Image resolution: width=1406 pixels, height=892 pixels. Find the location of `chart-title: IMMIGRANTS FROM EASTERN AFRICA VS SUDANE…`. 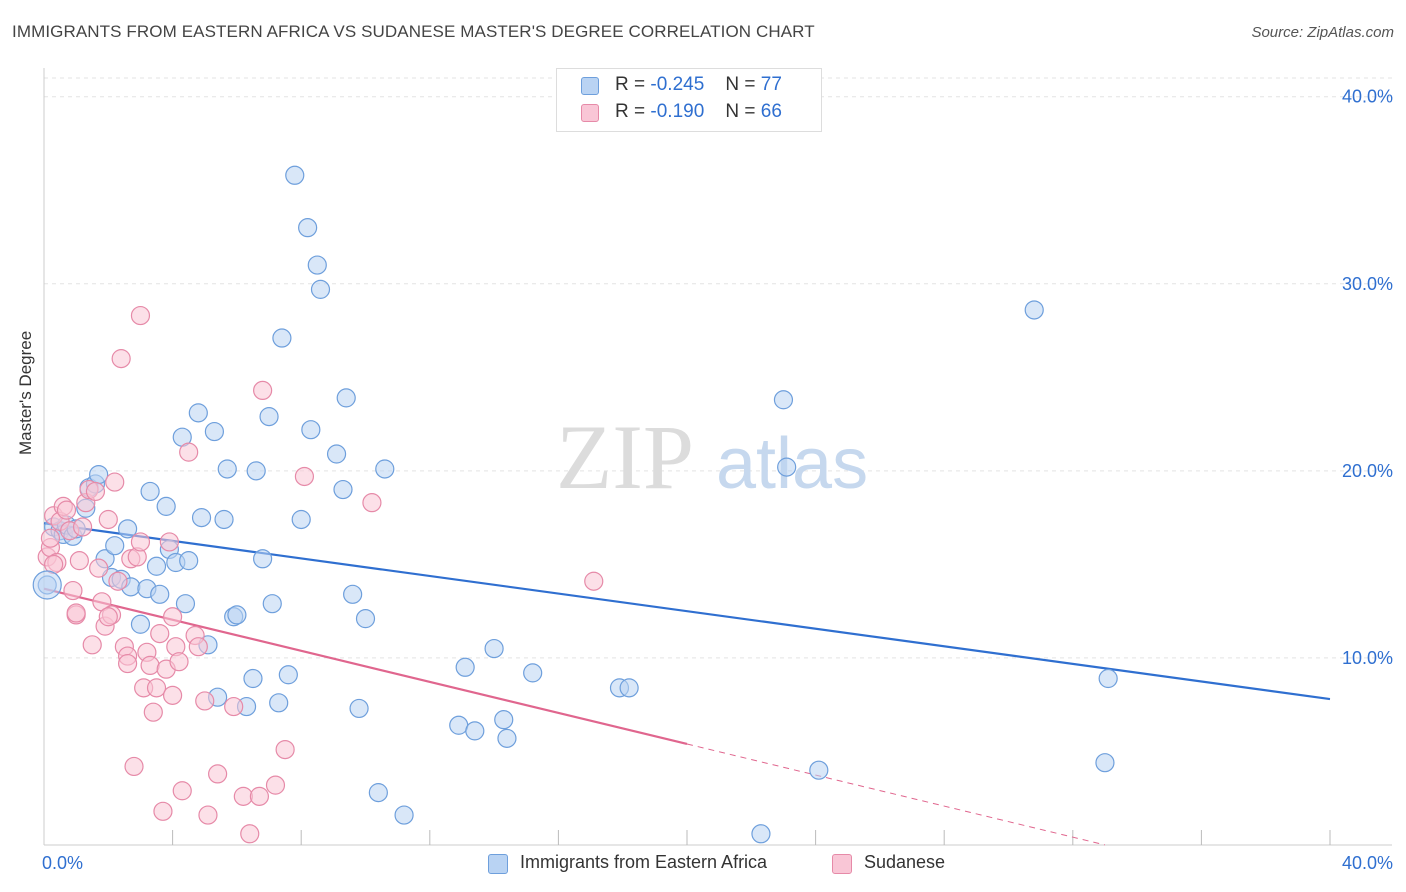

chart-title: IMMIGRANTS FROM EASTERN AFRICA VS SUDANE… is located at coordinates (413, 31).